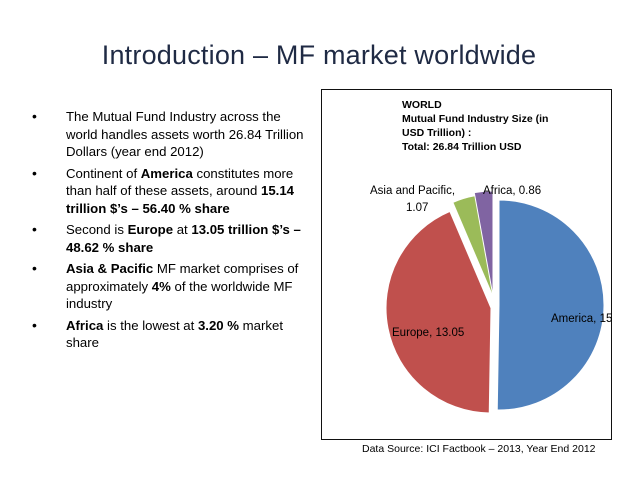 The image size is (638, 479). Describe the element at coordinates (428, 333) in the screenshot. I see `slice-label: Europe, 13.05` at that location.